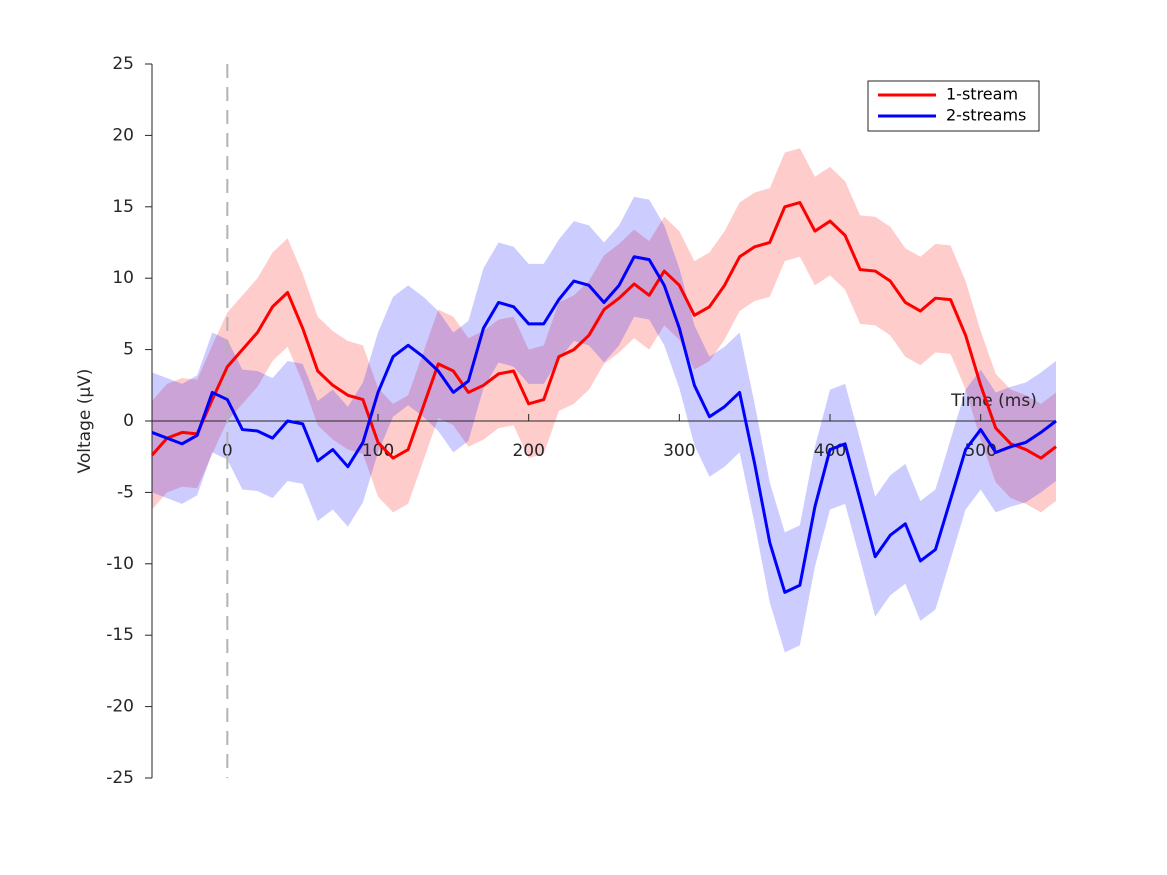 The image size is (1167, 875). I want to click on x-axis-label: Time (ms), so click(993, 401).